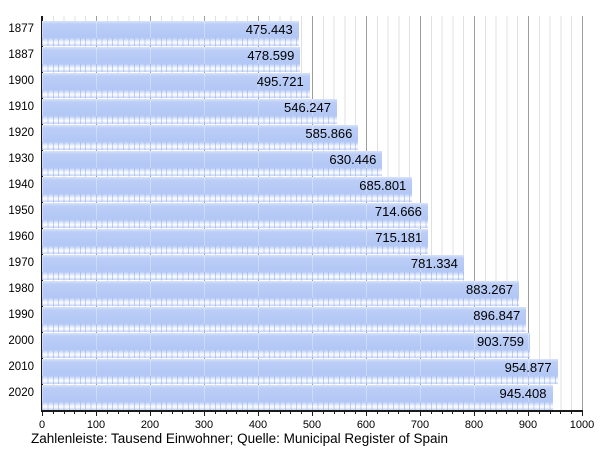 The height and width of the screenshot is (450, 600). I want to click on value-label: 475.443, so click(269, 29).